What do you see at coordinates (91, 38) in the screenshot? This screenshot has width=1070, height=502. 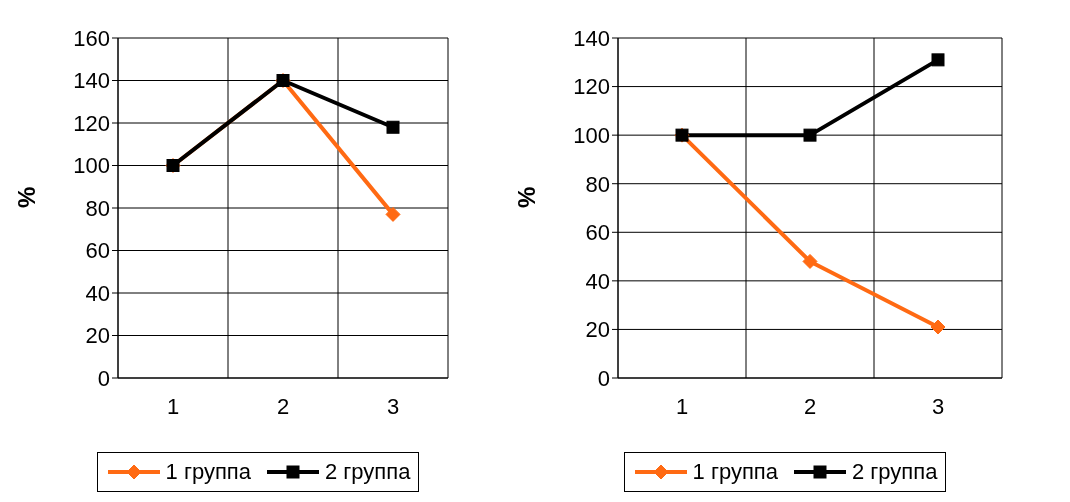 I see `y-tick-label: 160` at bounding box center [91, 38].